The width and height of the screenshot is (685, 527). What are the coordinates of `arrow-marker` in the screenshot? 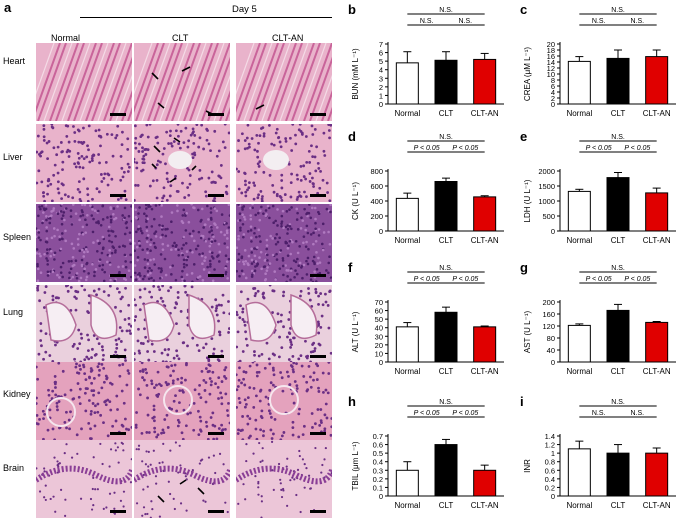 It's located at (260, 107).